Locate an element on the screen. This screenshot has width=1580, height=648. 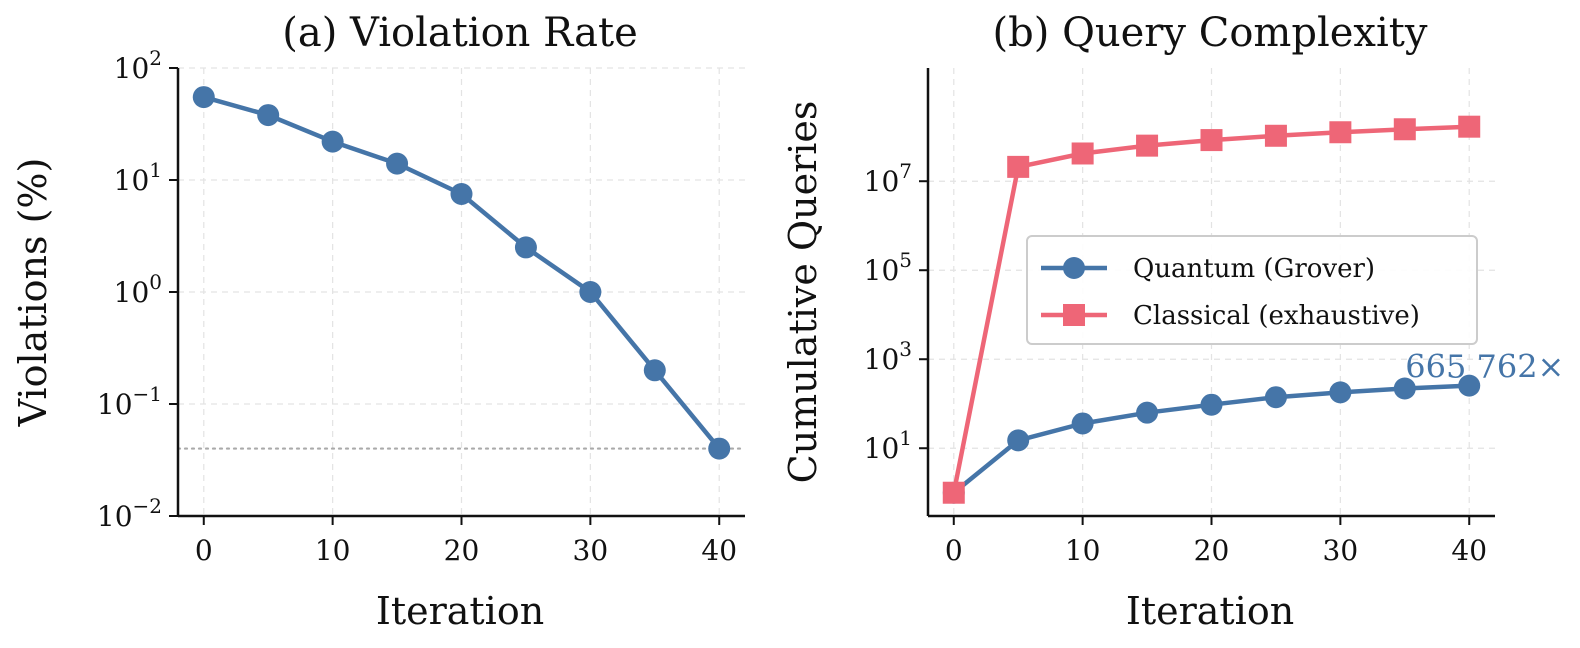
y-tick-label: 10⁻² is located at coordinates (129, 513).